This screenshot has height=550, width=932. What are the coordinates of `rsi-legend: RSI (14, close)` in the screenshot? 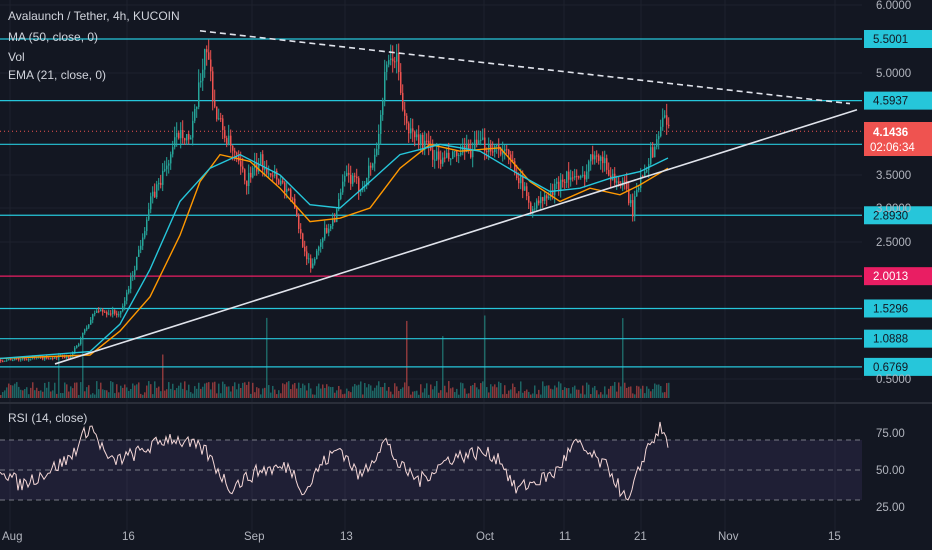 It's located at (47, 418).